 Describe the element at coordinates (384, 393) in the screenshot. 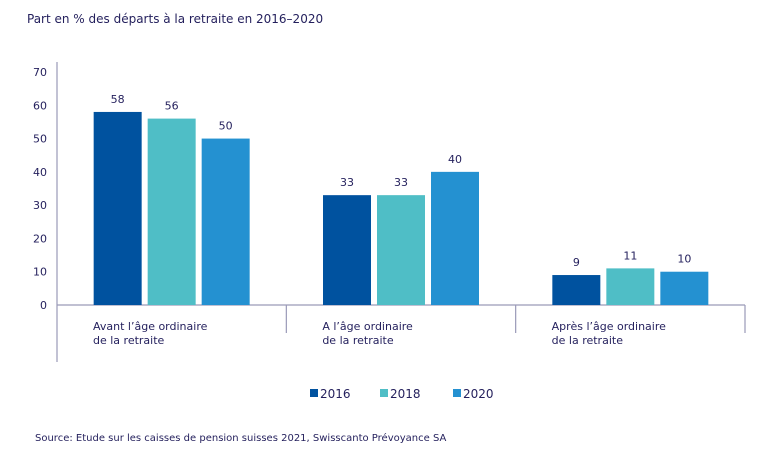

I see `legend-swatch-2018` at that location.